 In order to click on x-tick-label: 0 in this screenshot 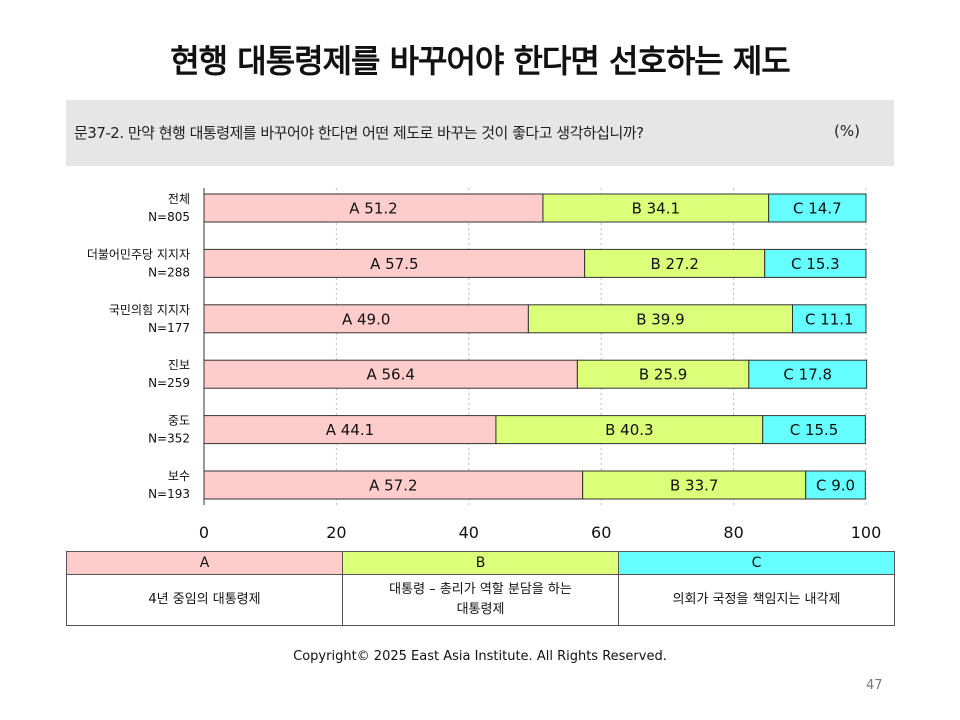, I will do `click(204, 532)`.